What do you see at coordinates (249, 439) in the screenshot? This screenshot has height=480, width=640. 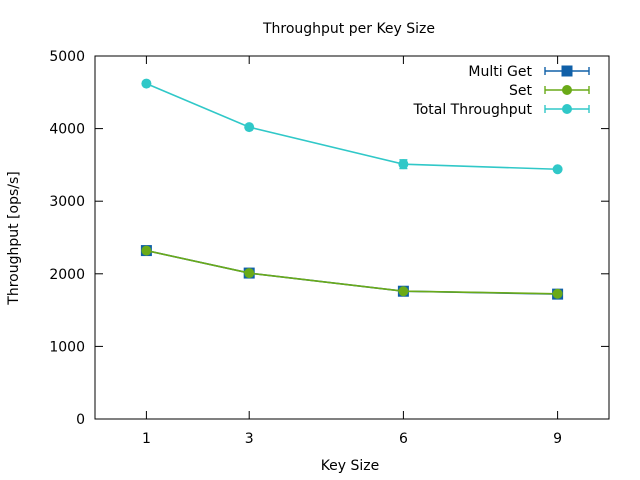 I see `x-tick-label: 3` at bounding box center [249, 439].